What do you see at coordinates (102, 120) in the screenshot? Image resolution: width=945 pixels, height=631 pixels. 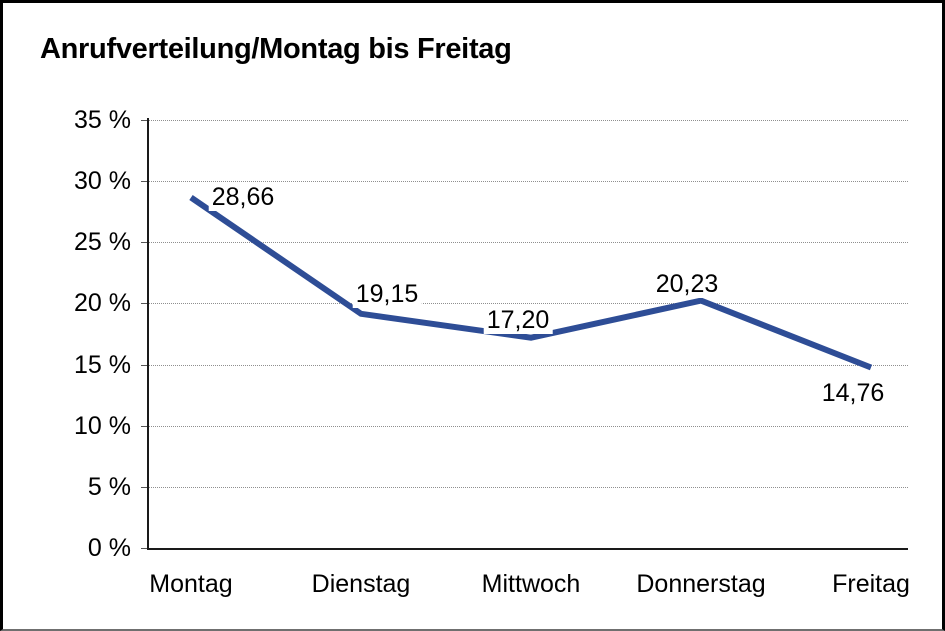 I see `y-axis-tick-label: 35 %` at bounding box center [102, 120].